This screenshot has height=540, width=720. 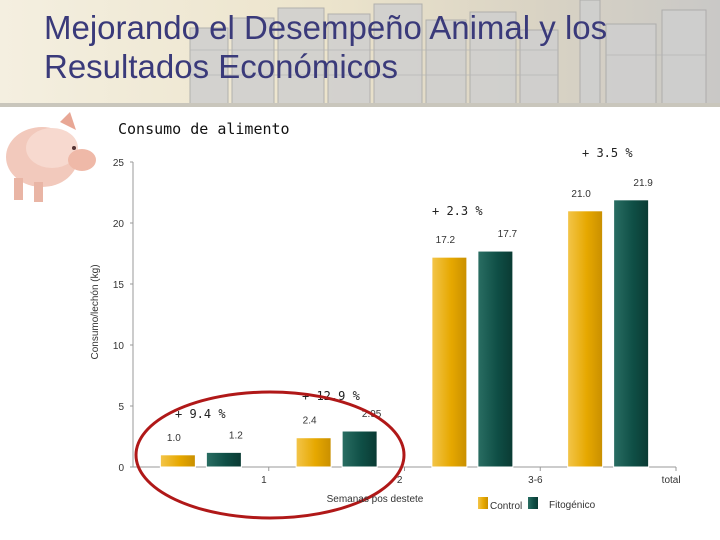 What do you see at coordinates (121, 407) in the screenshot?
I see `y-tick-label: 5` at bounding box center [121, 407].